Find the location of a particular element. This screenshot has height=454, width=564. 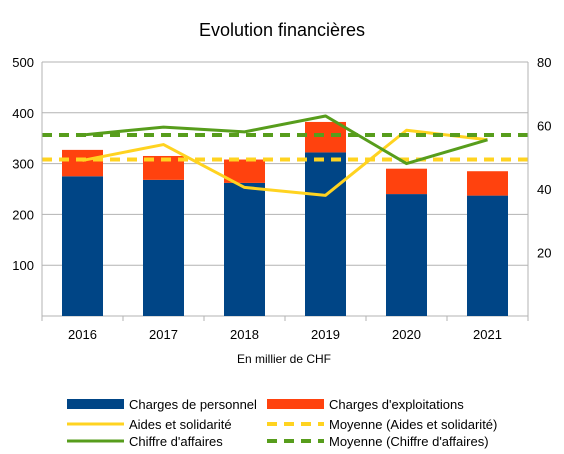

y2-tick-label-20: 20 is located at coordinates (544, 253).